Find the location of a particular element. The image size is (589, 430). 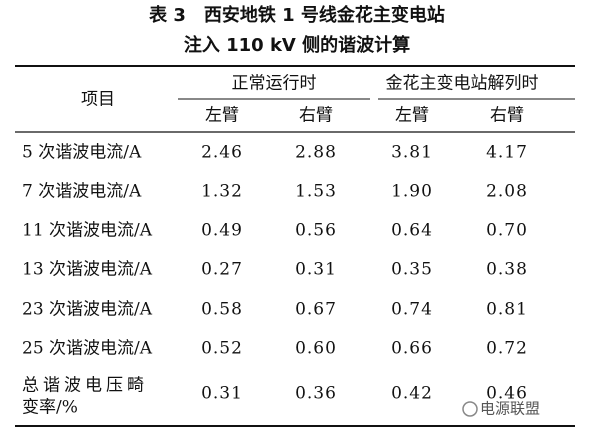

row-label: 25 次谐波电流/A is located at coordinates (87, 349).